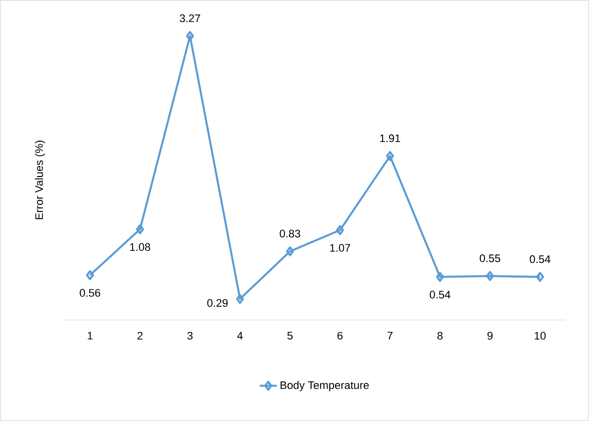  What do you see at coordinates (190, 336) in the screenshot?
I see `x-tick-label: 3` at bounding box center [190, 336].